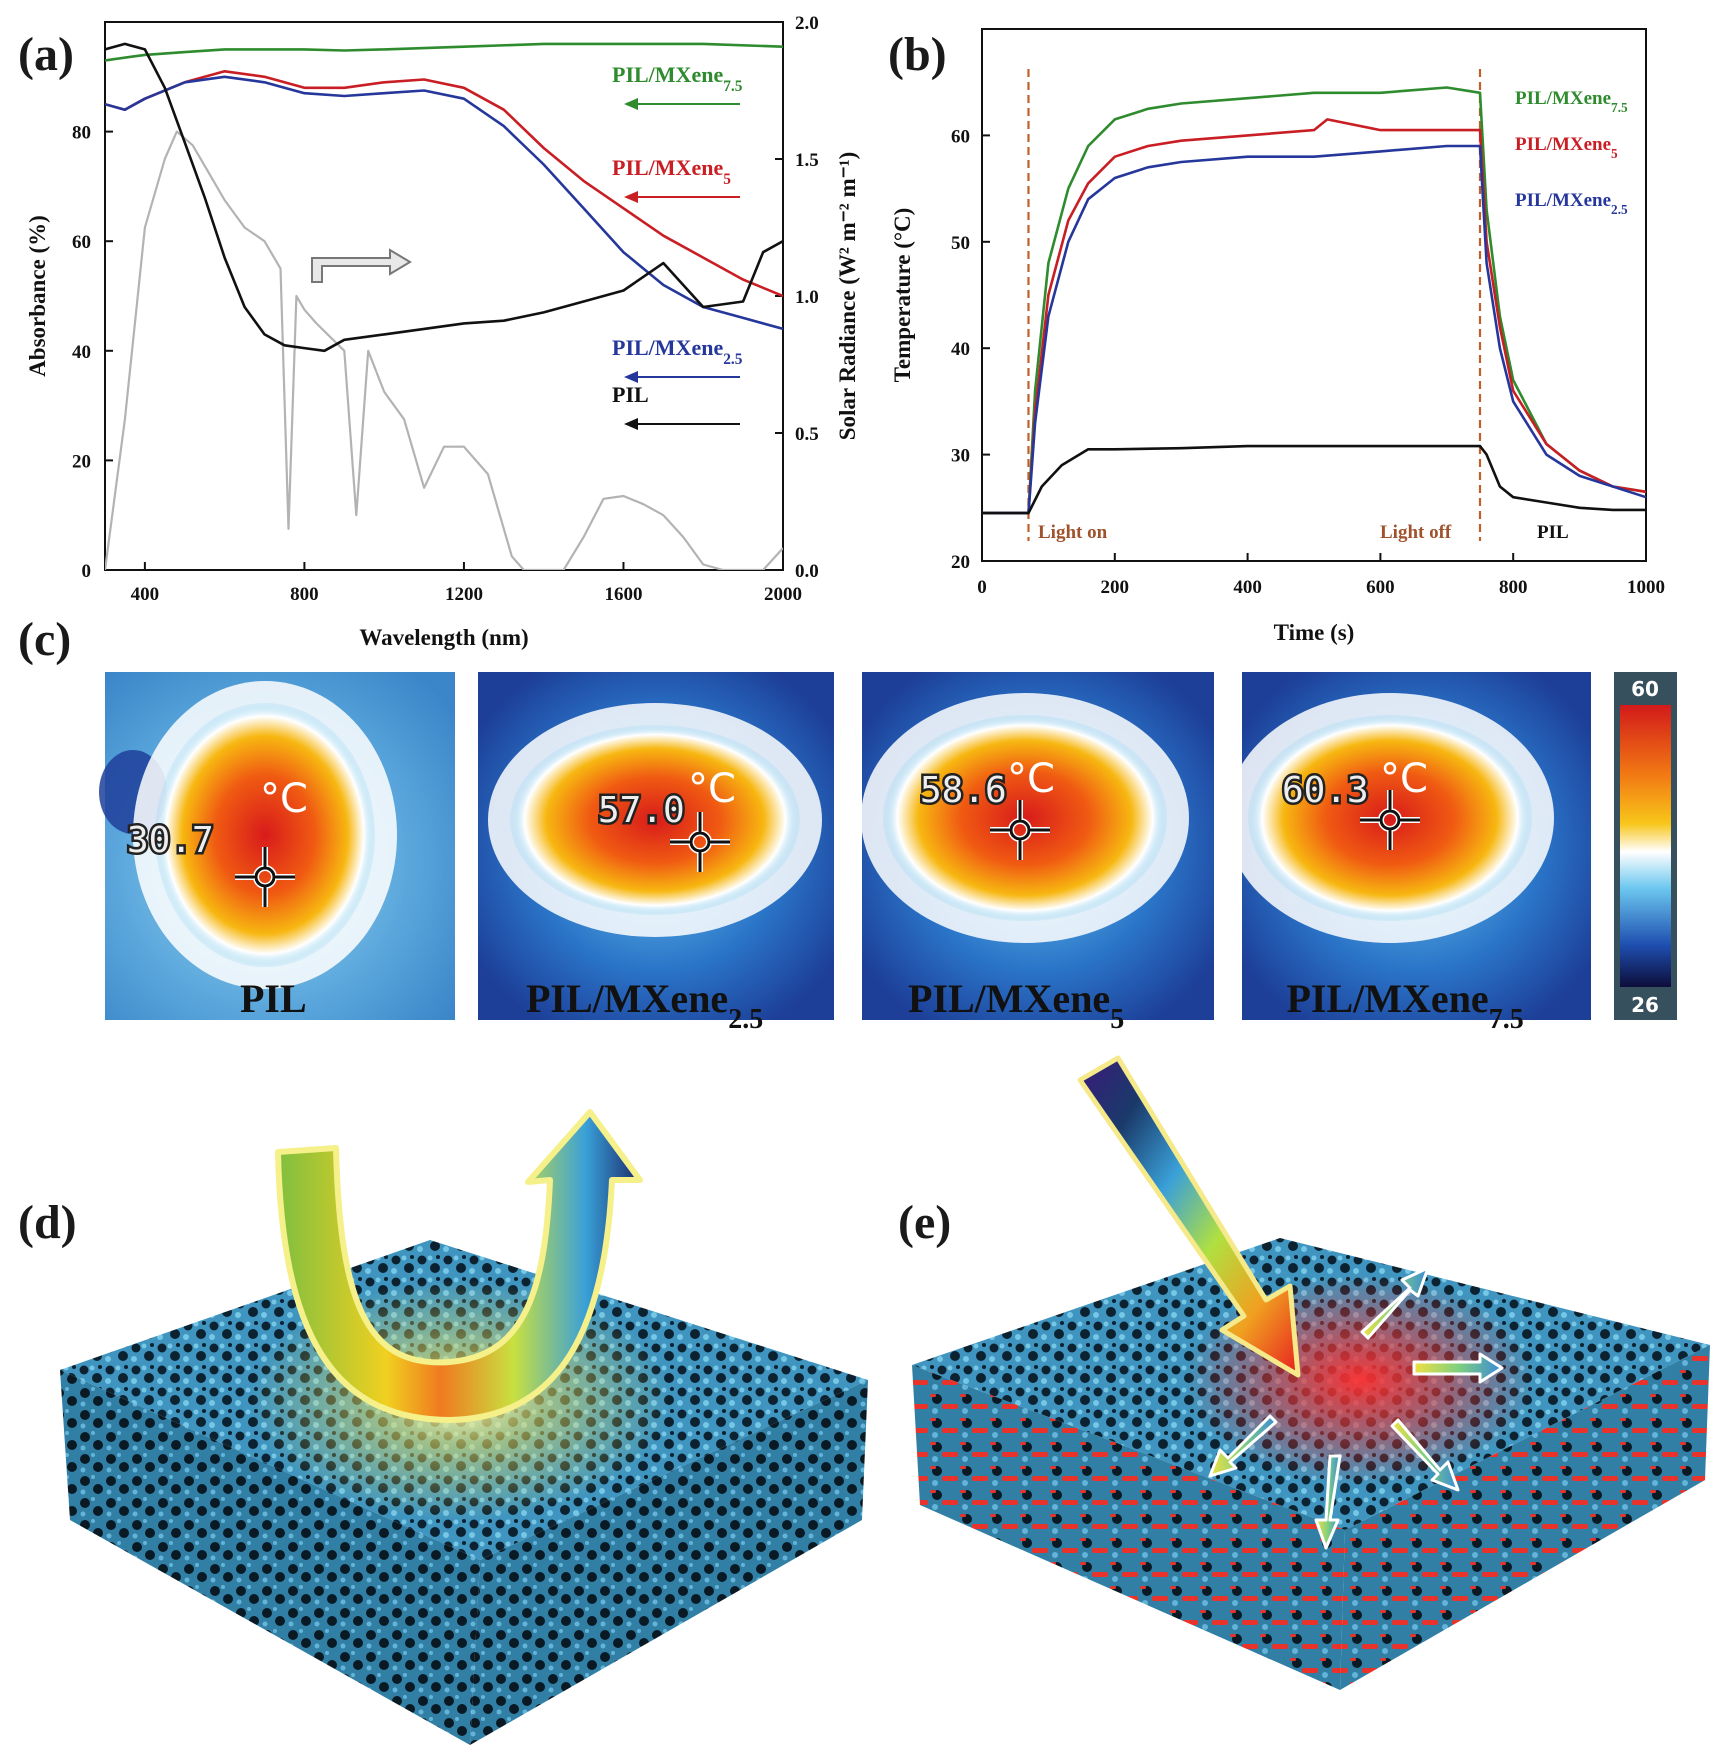 The width and height of the screenshot is (1725, 1749). Describe the element at coordinates (783, 594) in the screenshot. I see `x-tick-label: 2000` at that location.